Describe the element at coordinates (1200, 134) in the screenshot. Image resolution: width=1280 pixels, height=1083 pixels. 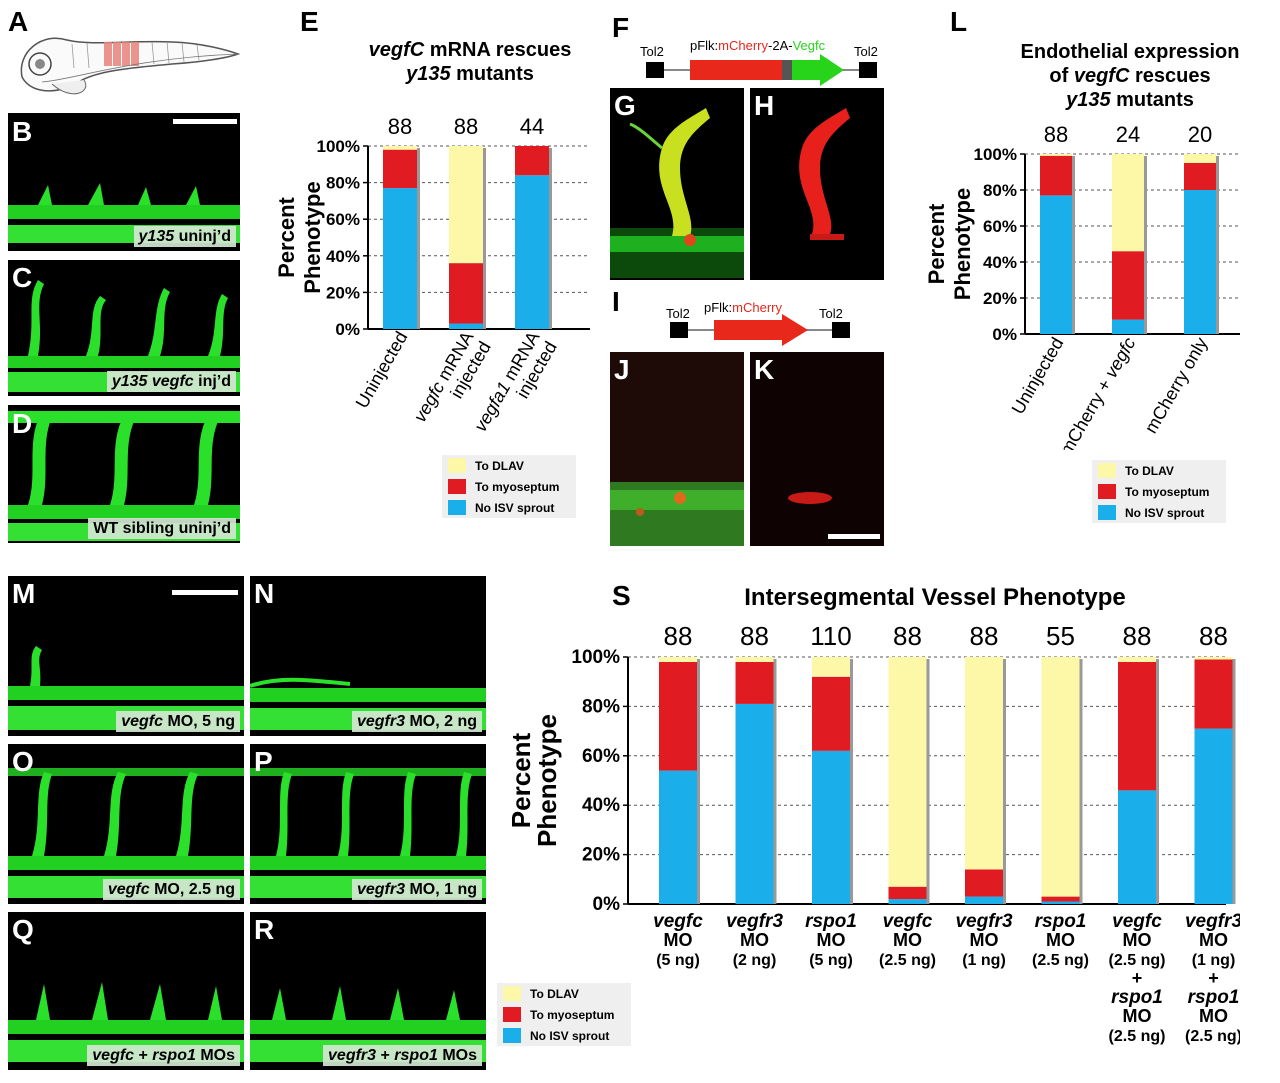
I see `n-label: 20` at that location.